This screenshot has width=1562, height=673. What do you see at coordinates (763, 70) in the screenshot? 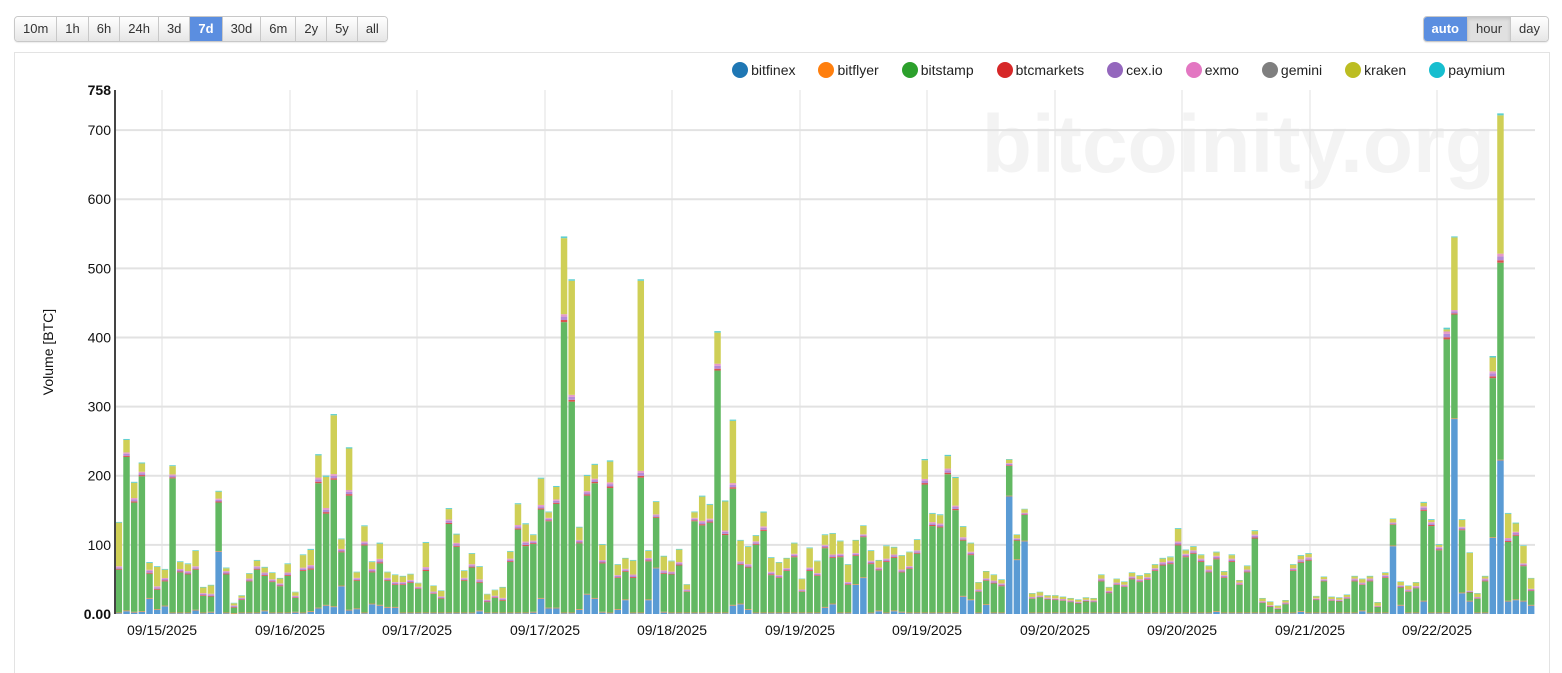
I see `legend-item-bitfinex: bitfinex` at bounding box center [763, 70].